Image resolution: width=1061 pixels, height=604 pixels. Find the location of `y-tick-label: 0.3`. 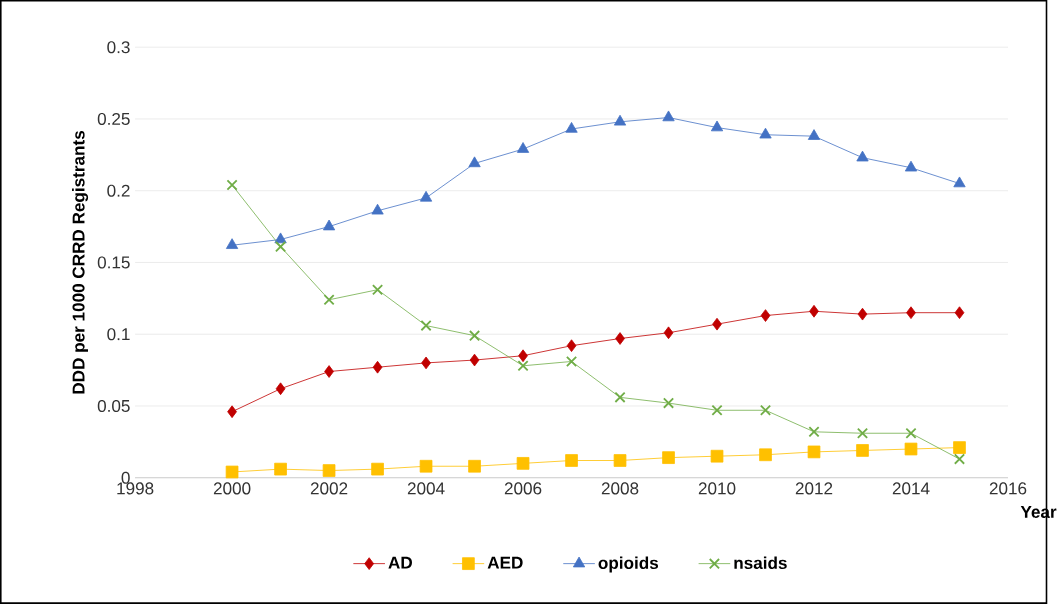

y-tick-label: 0.3 is located at coordinates (118, 47).